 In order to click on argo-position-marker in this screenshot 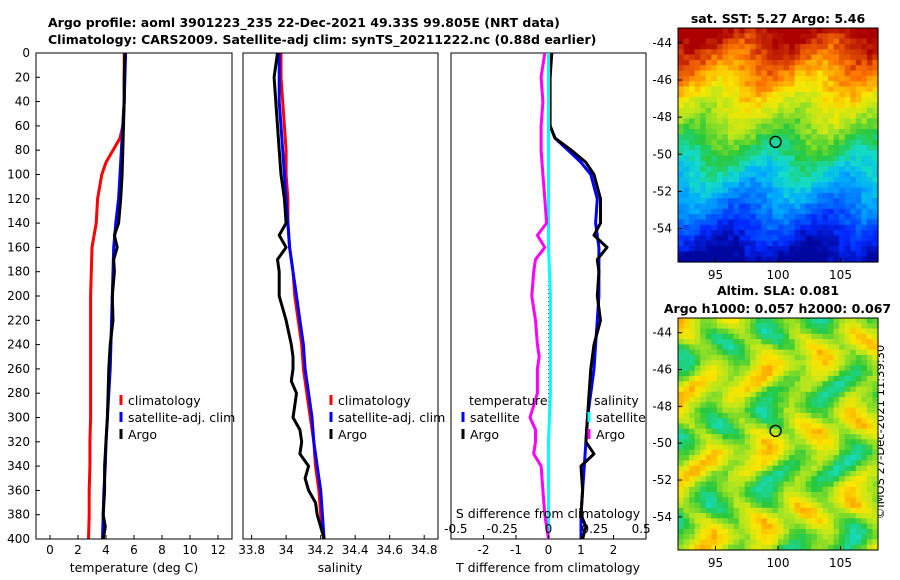, I will do `click(775, 141)`.